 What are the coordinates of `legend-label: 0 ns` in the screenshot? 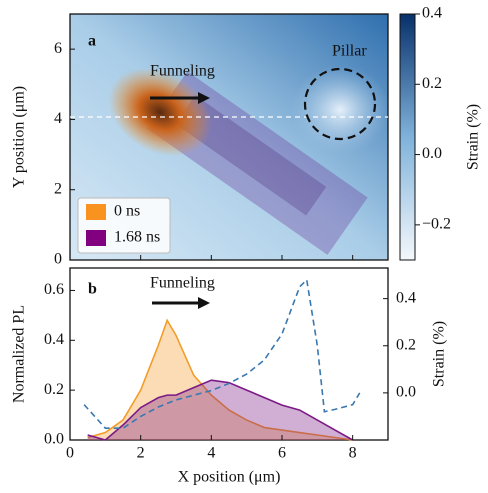 It's located at (127, 211).